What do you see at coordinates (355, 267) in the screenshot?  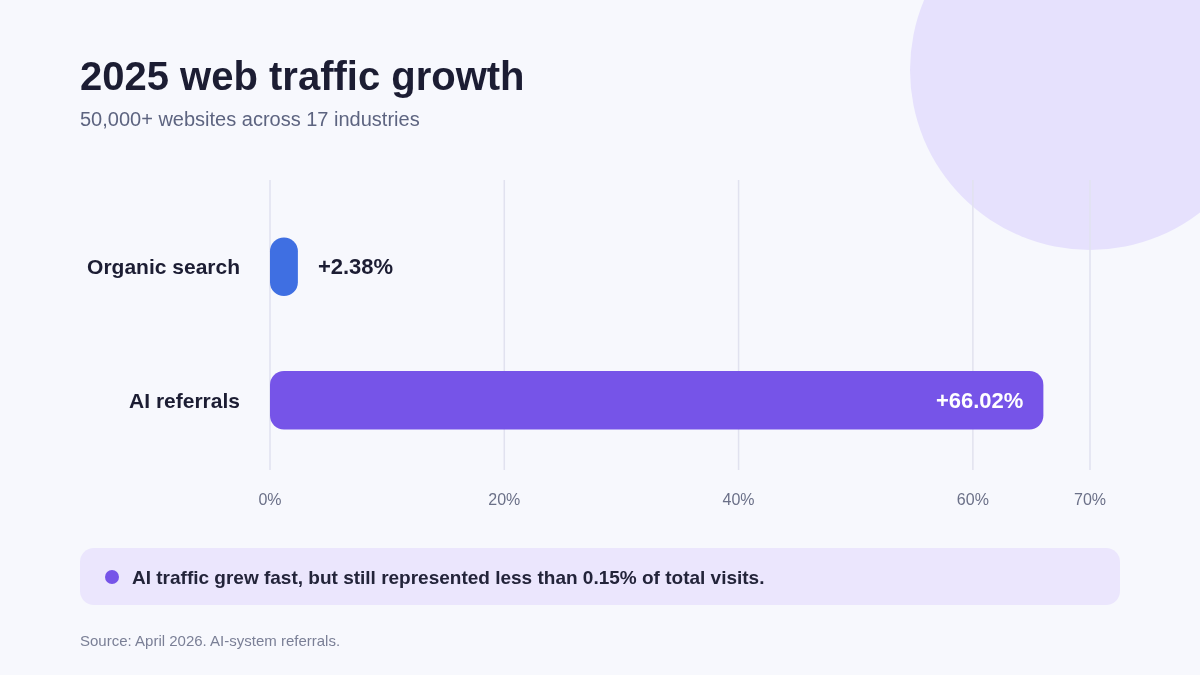 I see `data-label: +2.38%` at bounding box center [355, 267].